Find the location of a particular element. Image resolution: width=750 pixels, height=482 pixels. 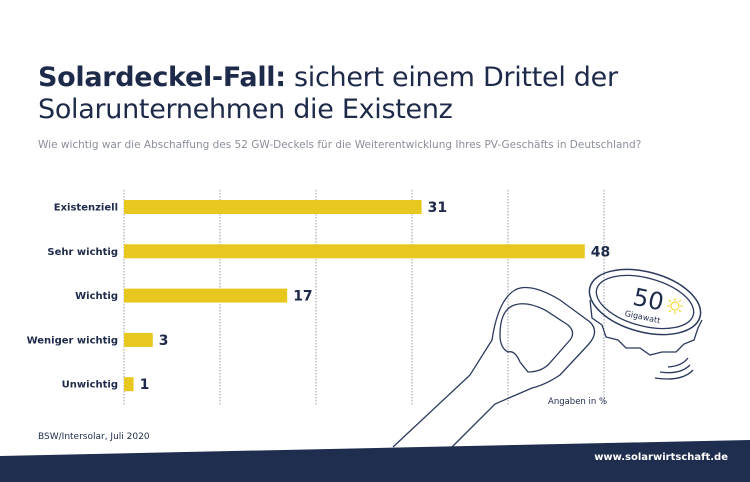

category-label: Sehr wichtig is located at coordinates (82, 252).